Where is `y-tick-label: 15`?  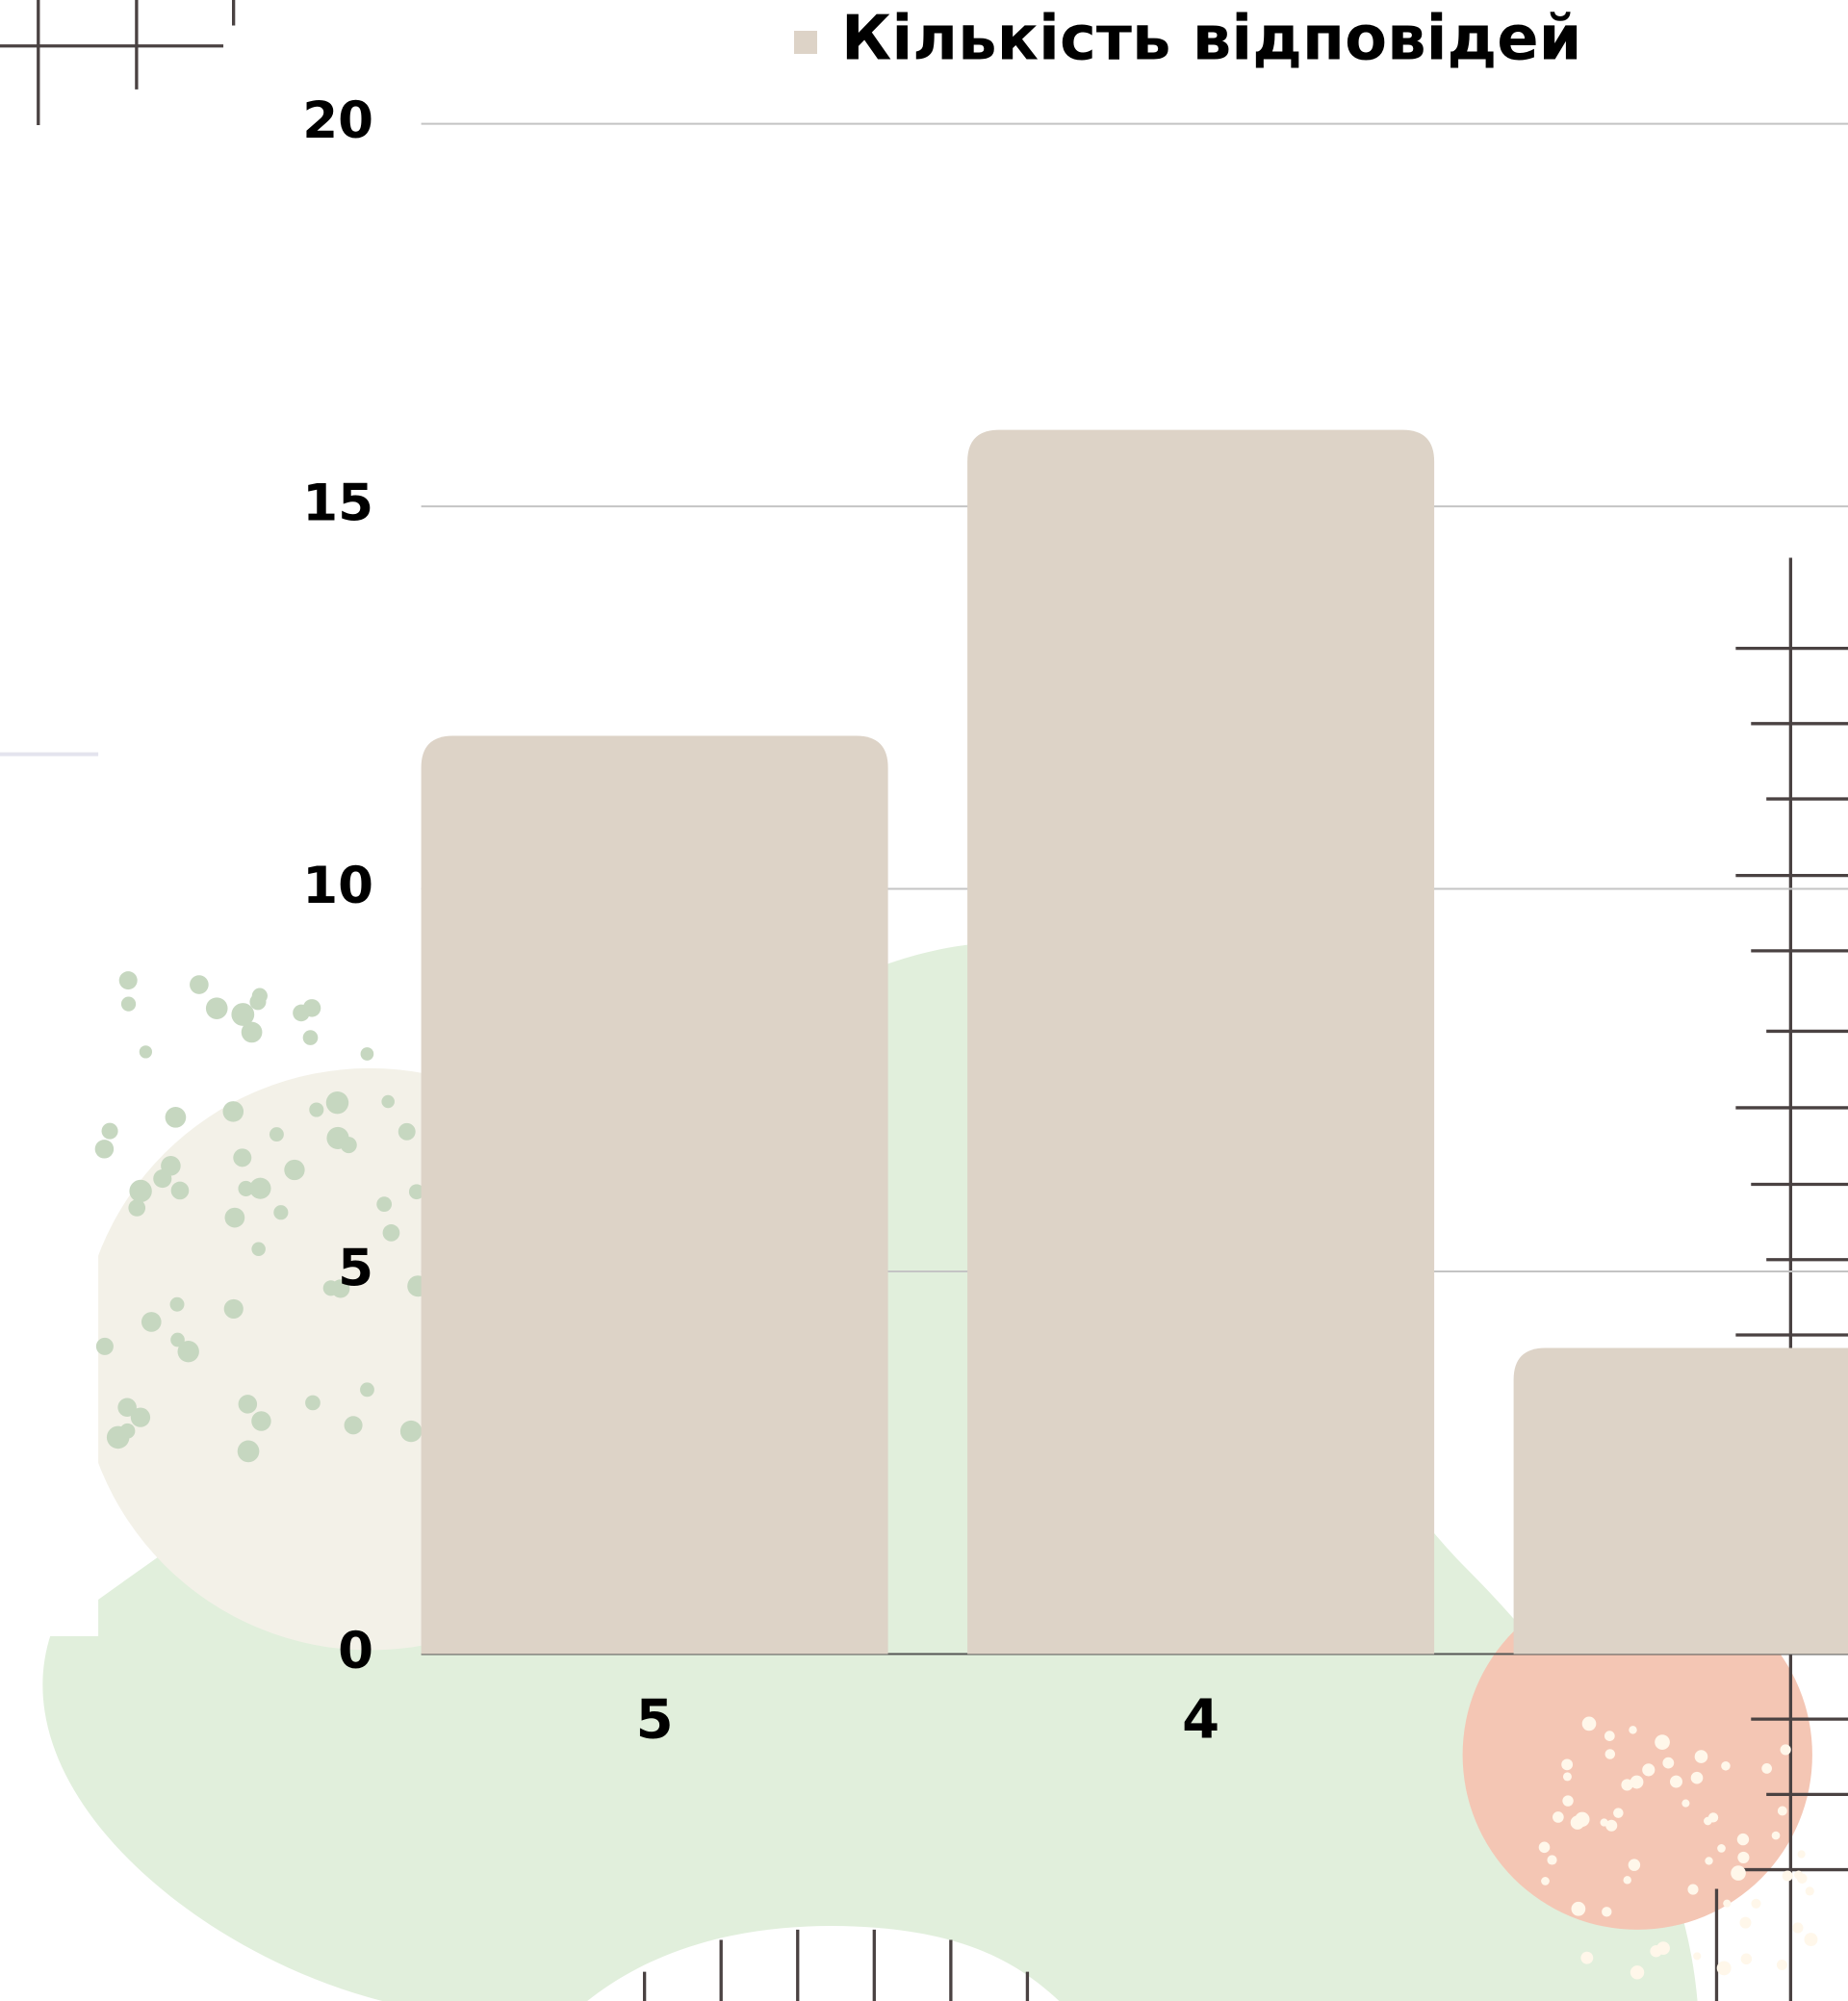 y-tick-label: 15 is located at coordinates (337, 504).